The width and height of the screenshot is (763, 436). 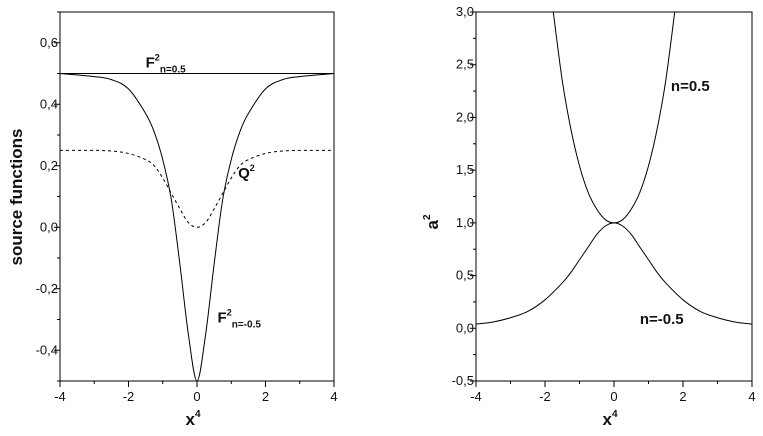 What do you see at coordinates (465, 169) in the screenshot?
I see `right-y-tick-label: 1,5` at bounding box center [465, 169].